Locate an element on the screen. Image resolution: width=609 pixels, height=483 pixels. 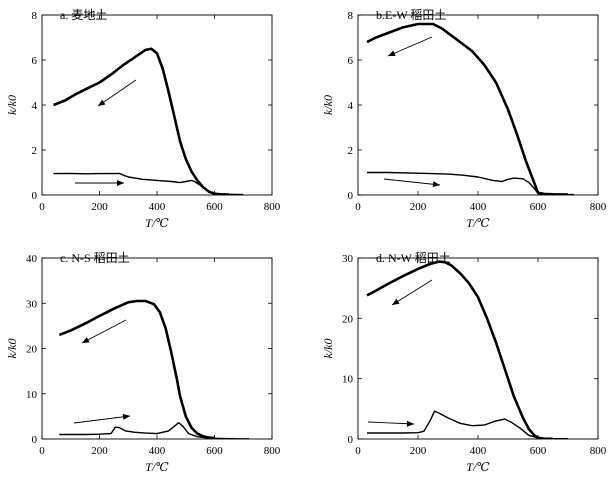
panel-title: a. 麦地土 is located at coordinates (83, 15).